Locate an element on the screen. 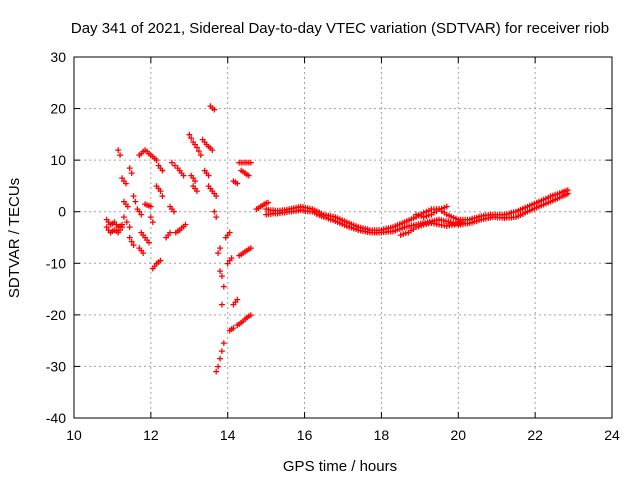  y-tick-label: 20 is located at coordinates (58, 109).